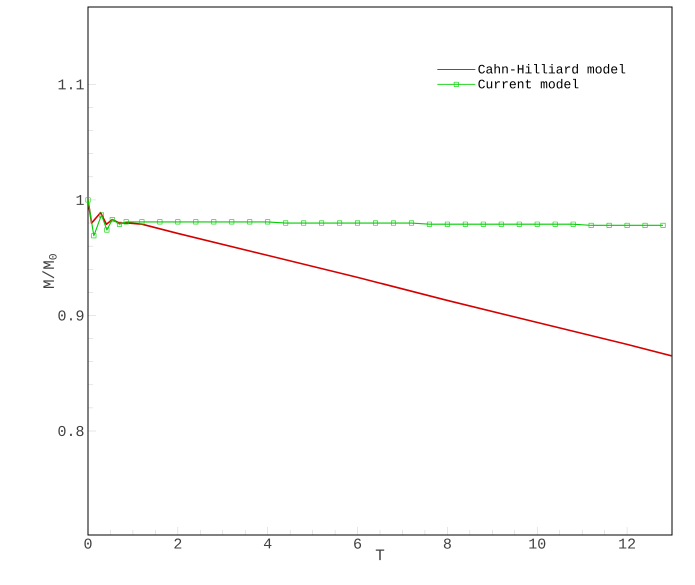 The image size is (695, 585). I want to click on x-tick-label: 10, so click(537, 543).